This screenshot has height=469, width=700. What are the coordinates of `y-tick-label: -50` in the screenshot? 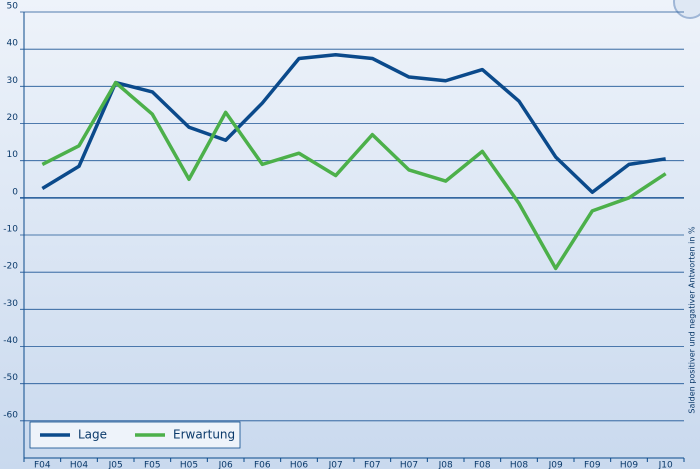 It's located at (10, 378).